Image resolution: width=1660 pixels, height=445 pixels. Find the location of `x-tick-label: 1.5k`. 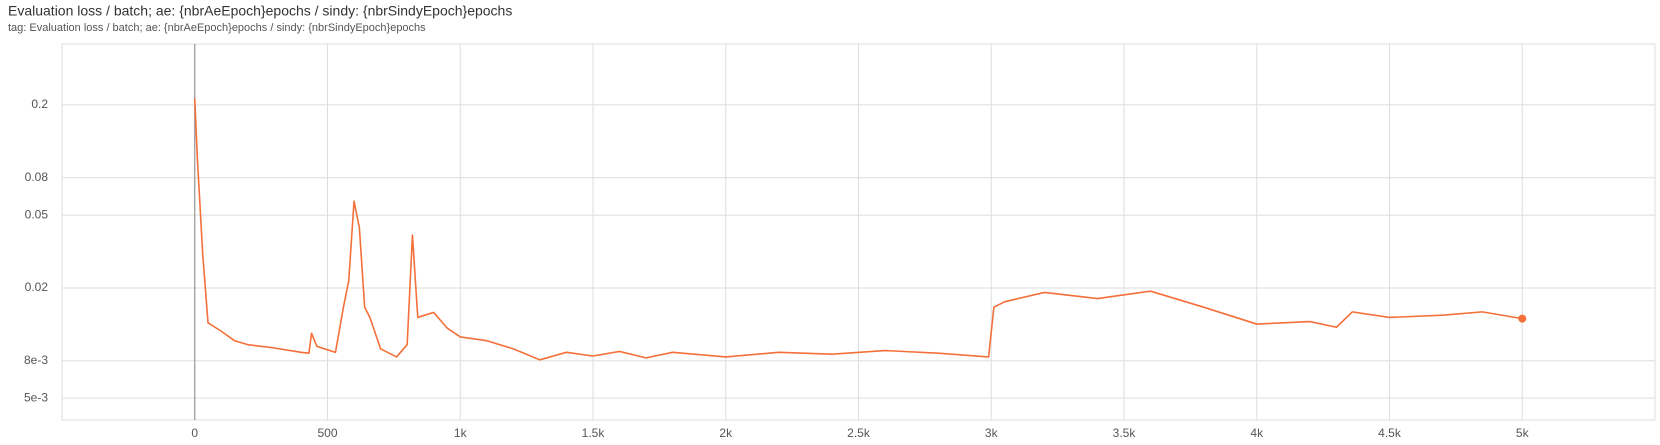

x-tick-label: 1.5k is located at coordinates (594, 433).